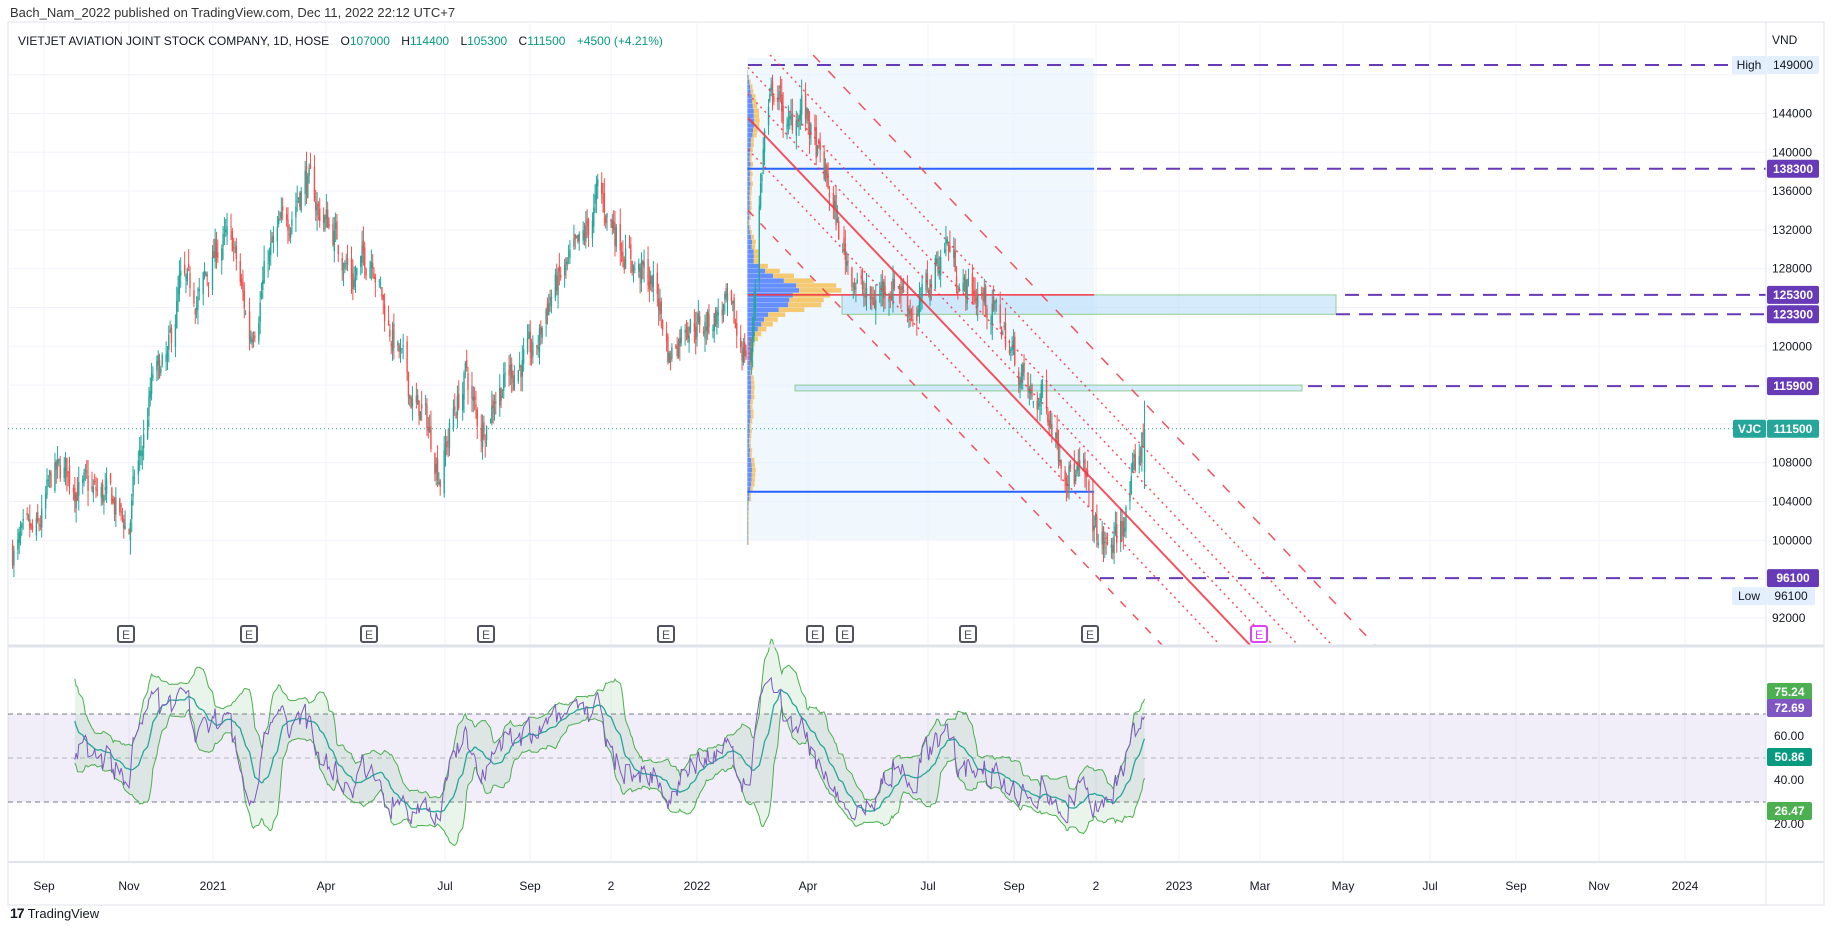 This screenshot has width=1834, height=931. Describe the element at coordinates (1749, 596) in the screenshot. I see `low-label: Low` at that location.